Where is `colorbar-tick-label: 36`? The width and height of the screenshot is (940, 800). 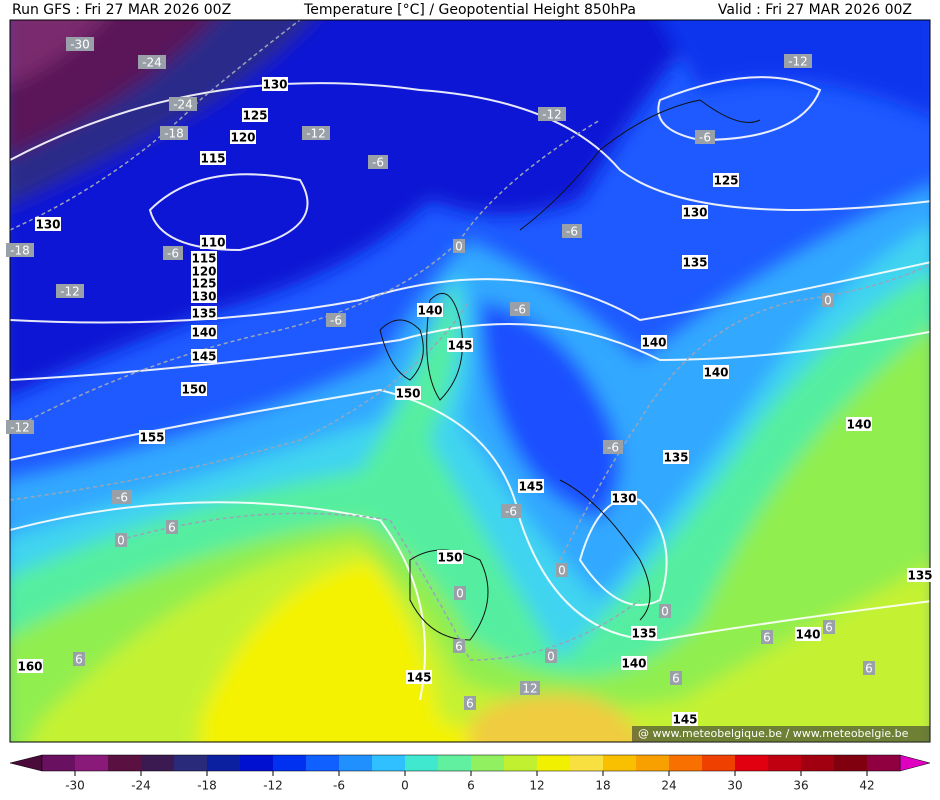
colorbar-tick-label: 36 is located at coordinates (800, 786).